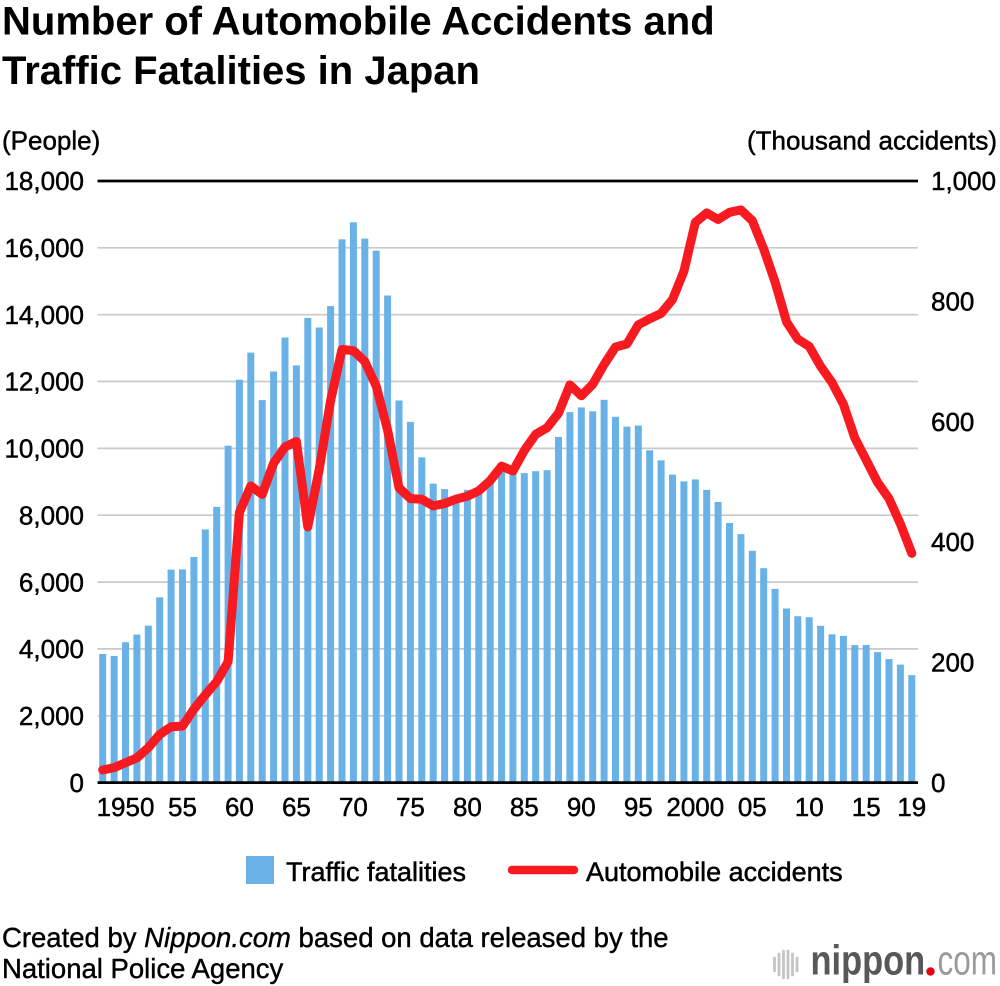  I want to click on svg-text: 6,000, so click(51, 582).